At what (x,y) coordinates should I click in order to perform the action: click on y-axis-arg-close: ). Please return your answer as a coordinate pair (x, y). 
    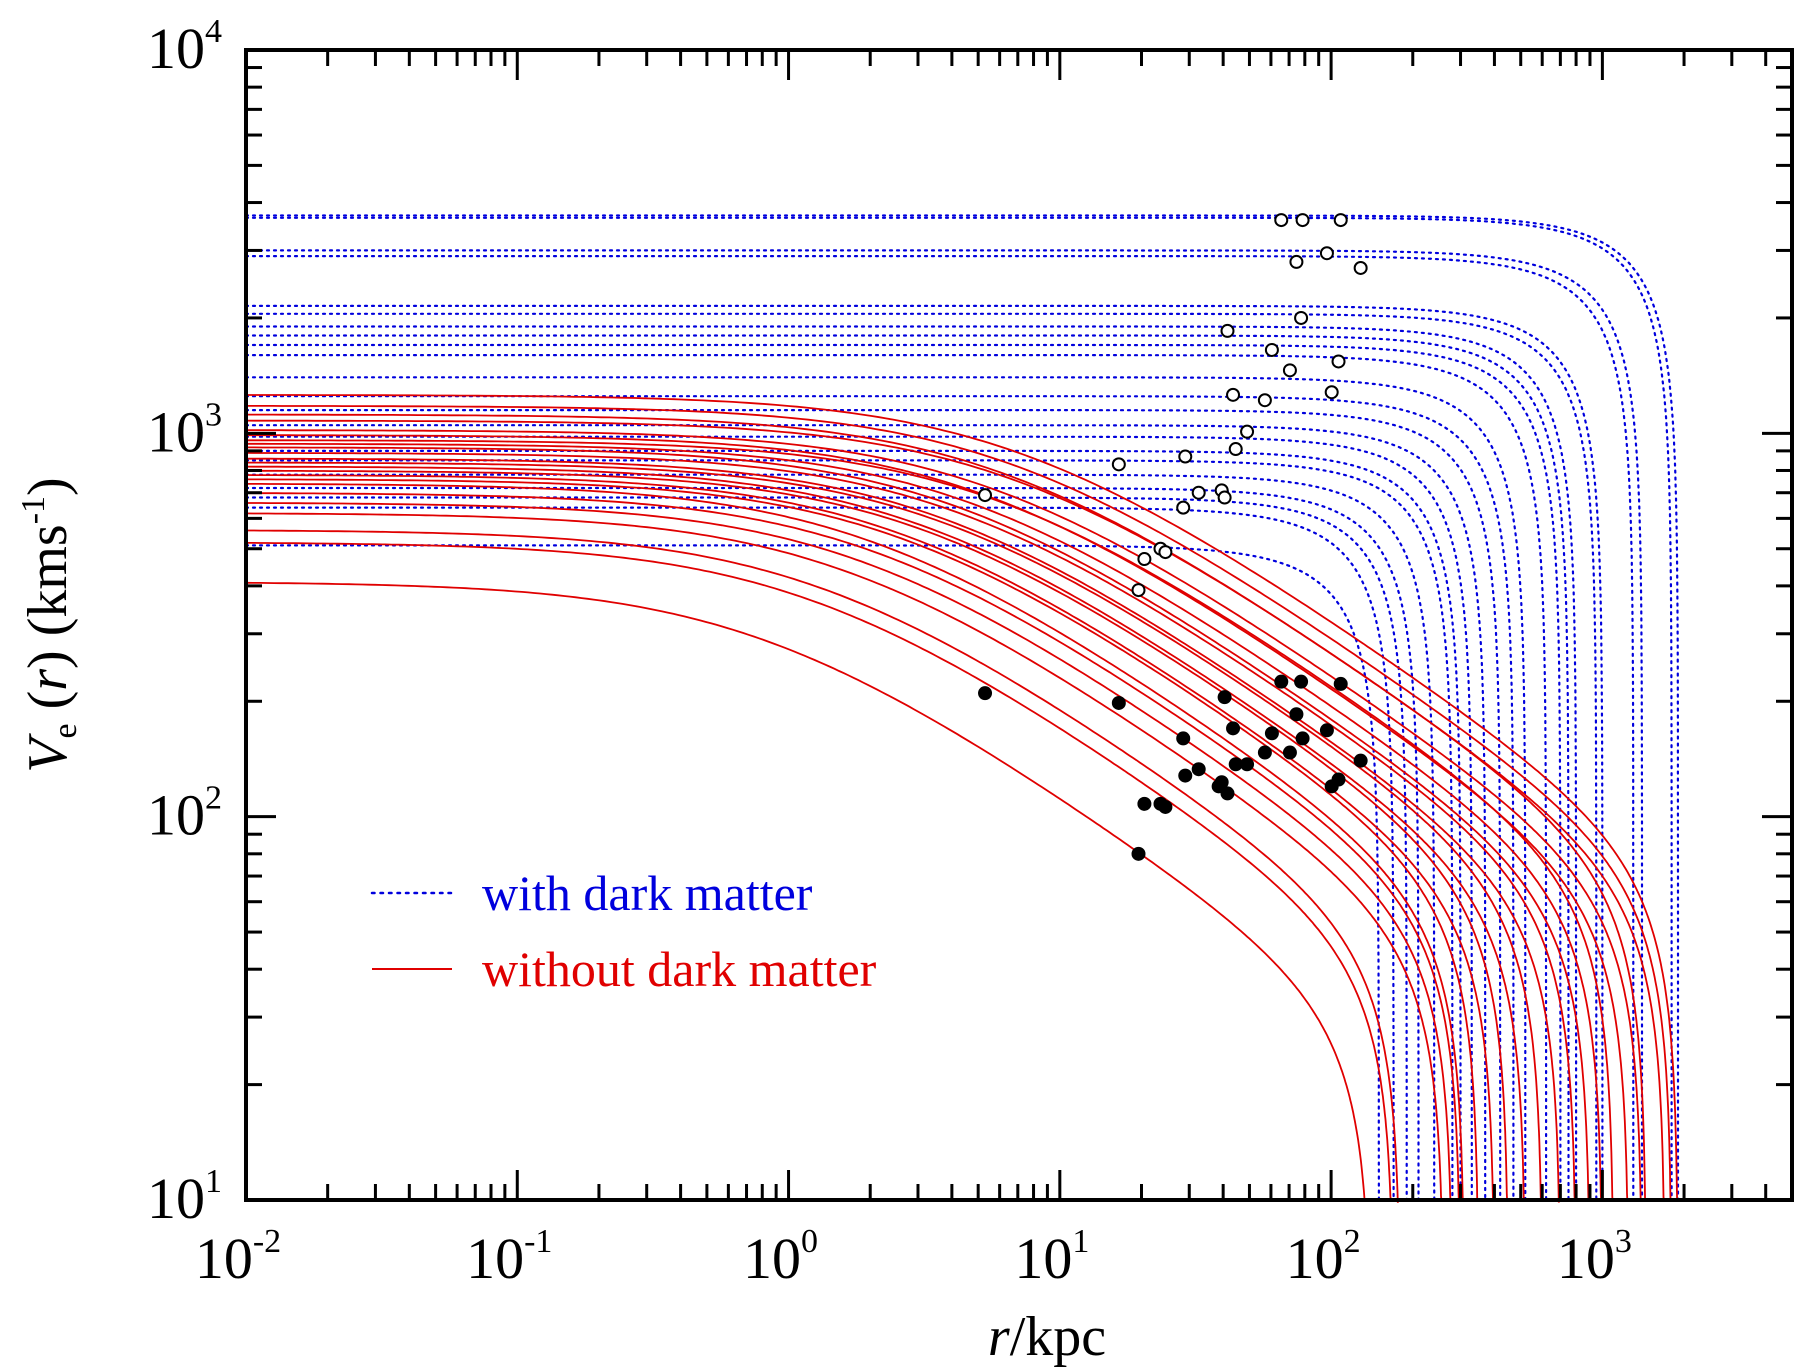
    Looking at the image, I should click on (48, 659).